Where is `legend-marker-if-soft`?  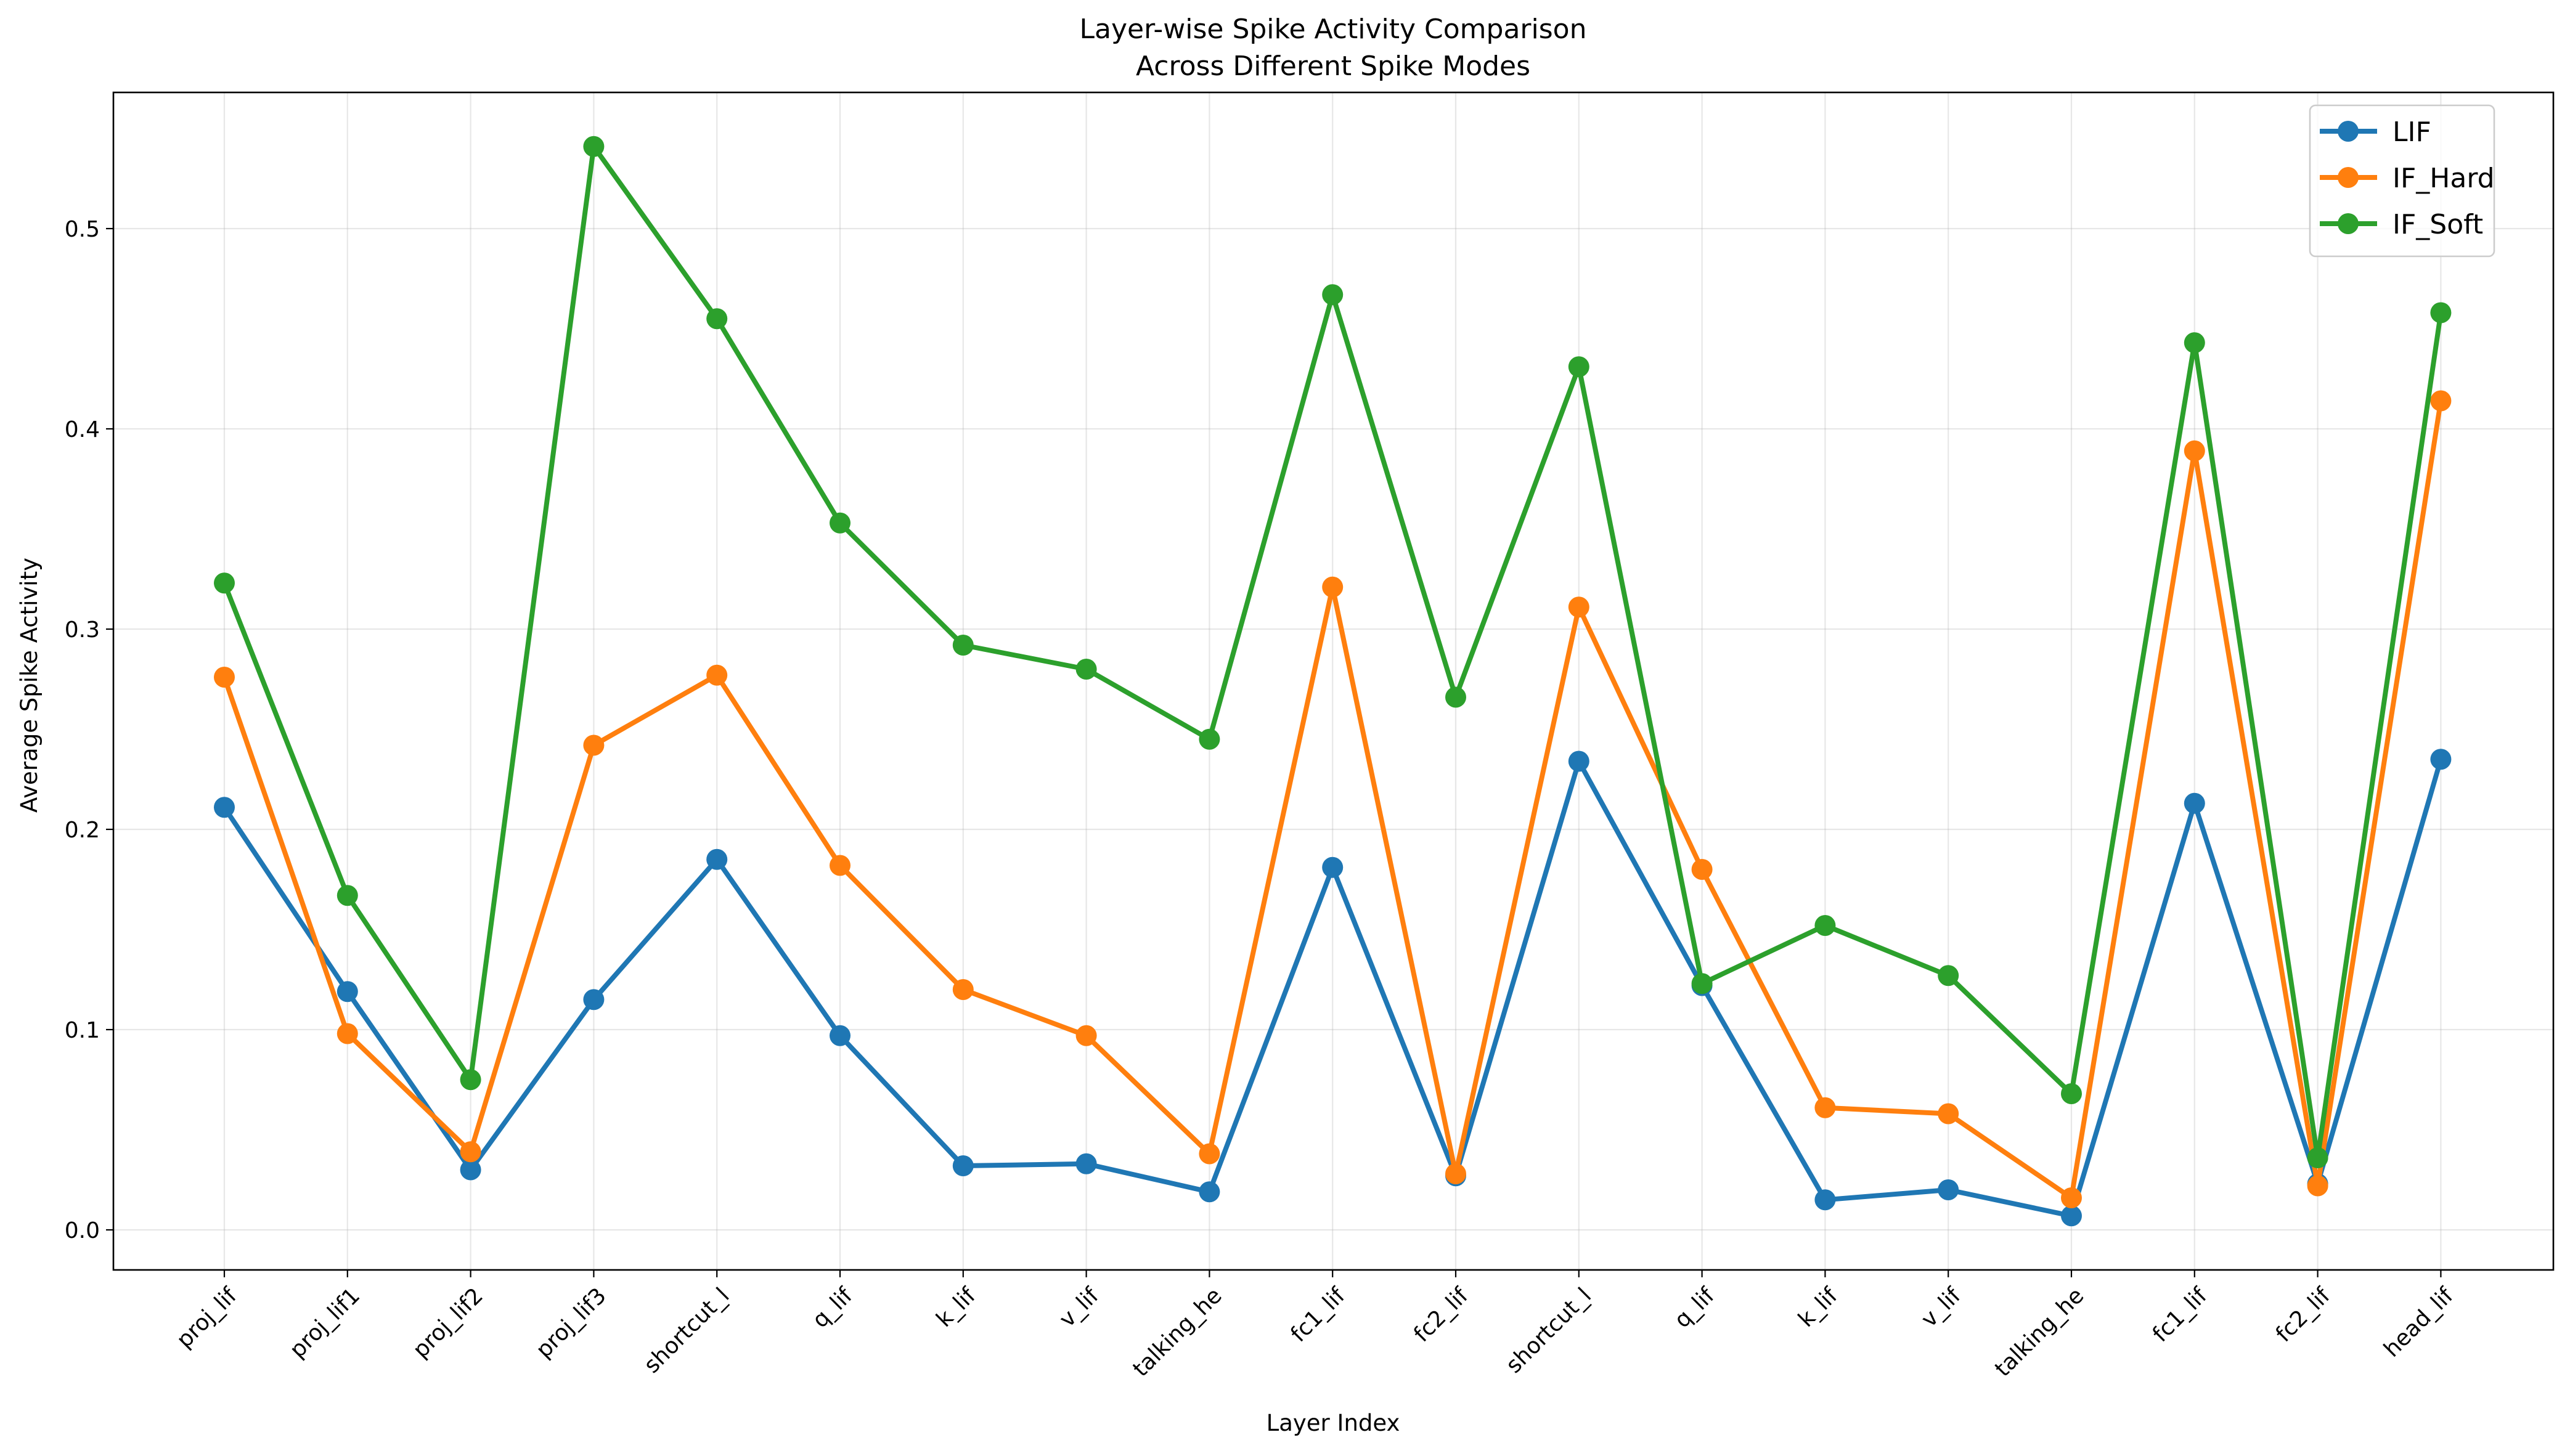 legend-marker-if-soft is located at coordinates (2349, 223).